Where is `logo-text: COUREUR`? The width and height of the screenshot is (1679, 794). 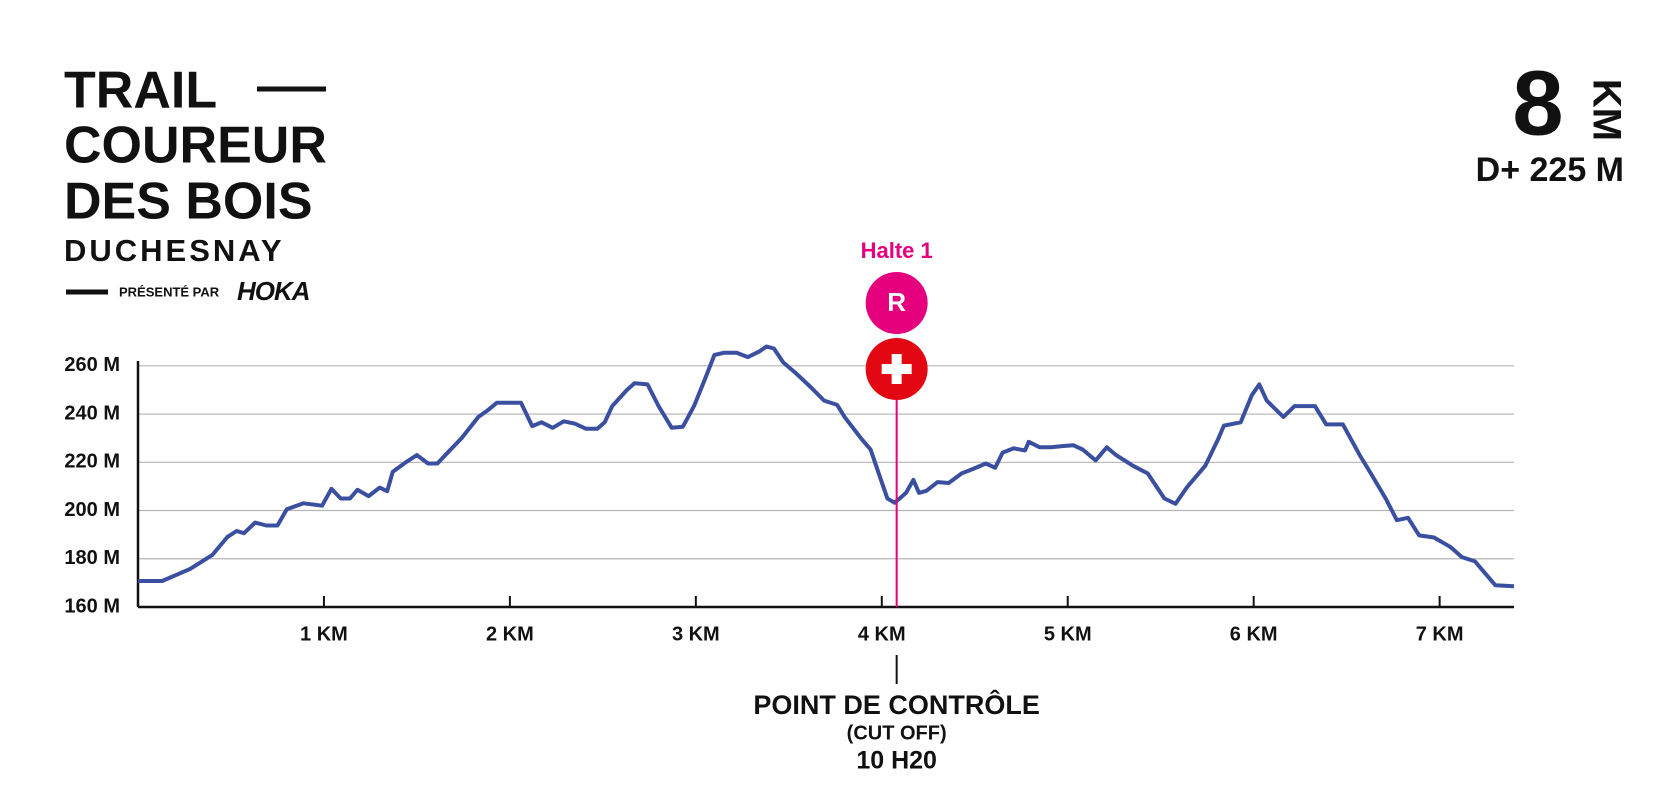
logo-text: COUREUR is located at coordinates (195, 146).